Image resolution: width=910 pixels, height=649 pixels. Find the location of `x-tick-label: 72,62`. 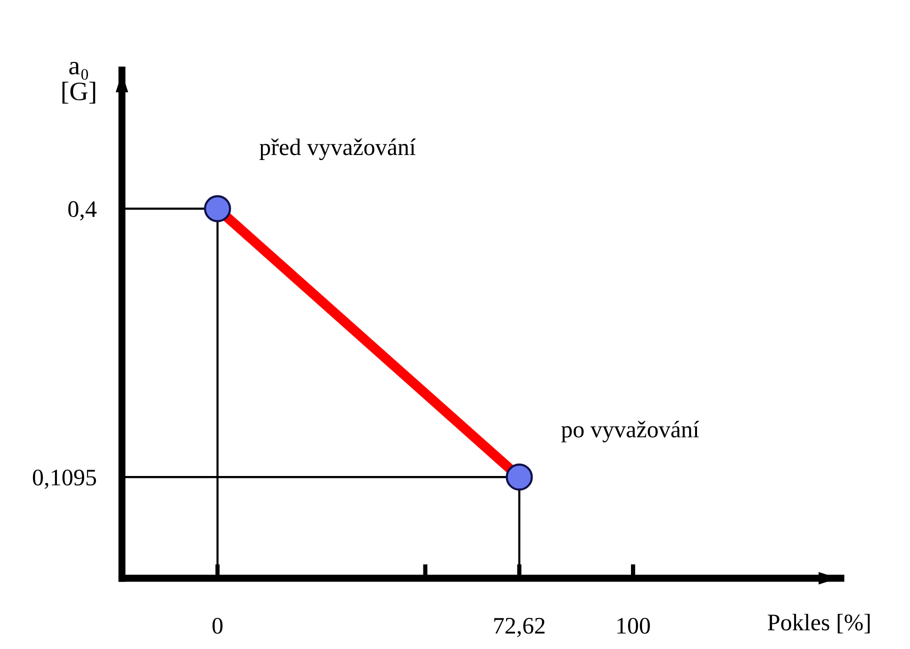

x-tick-label: 72,62 is located at coordinates (519, 628).